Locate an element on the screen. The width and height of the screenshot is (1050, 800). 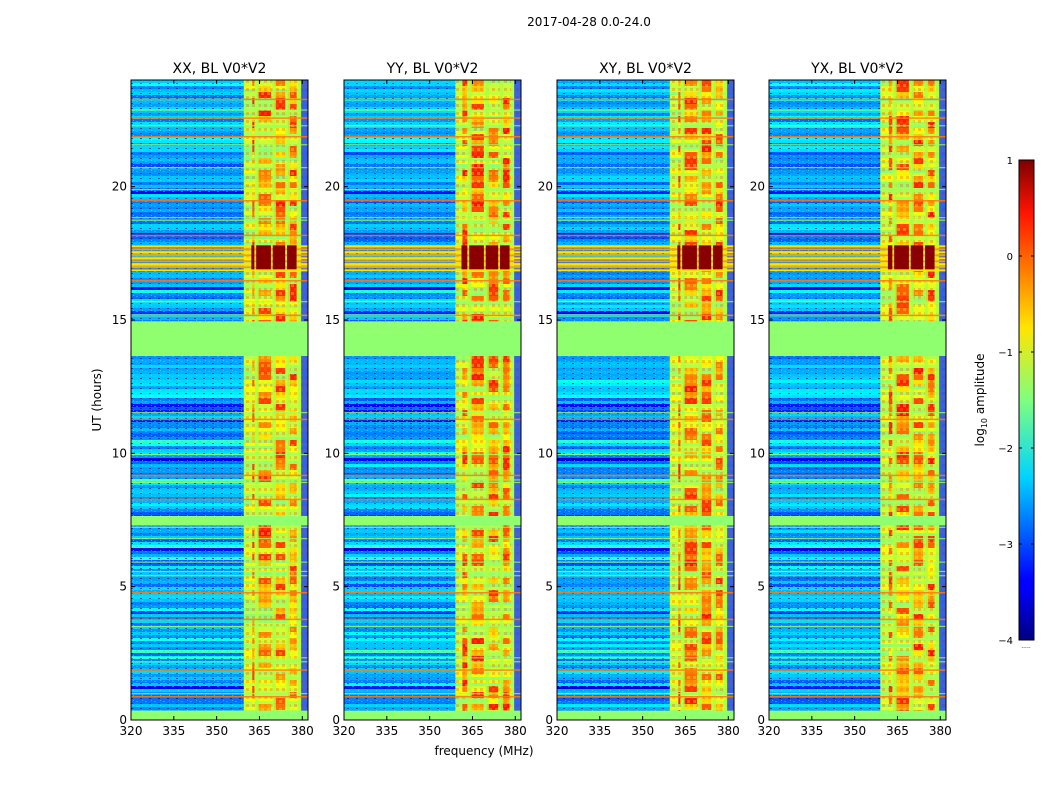
colorbar-tick-label: −2 is located at coordinates (1005, 449).